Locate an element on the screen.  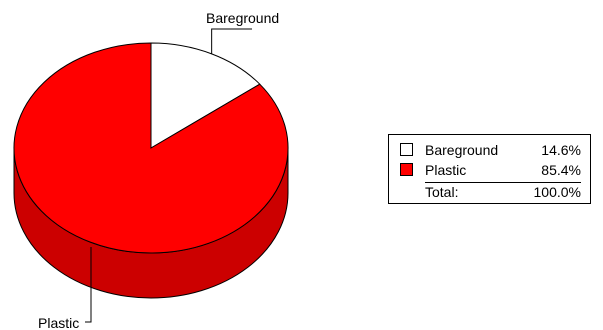
slice-label-plastic: Plastic is located at coordinates (58, 322).